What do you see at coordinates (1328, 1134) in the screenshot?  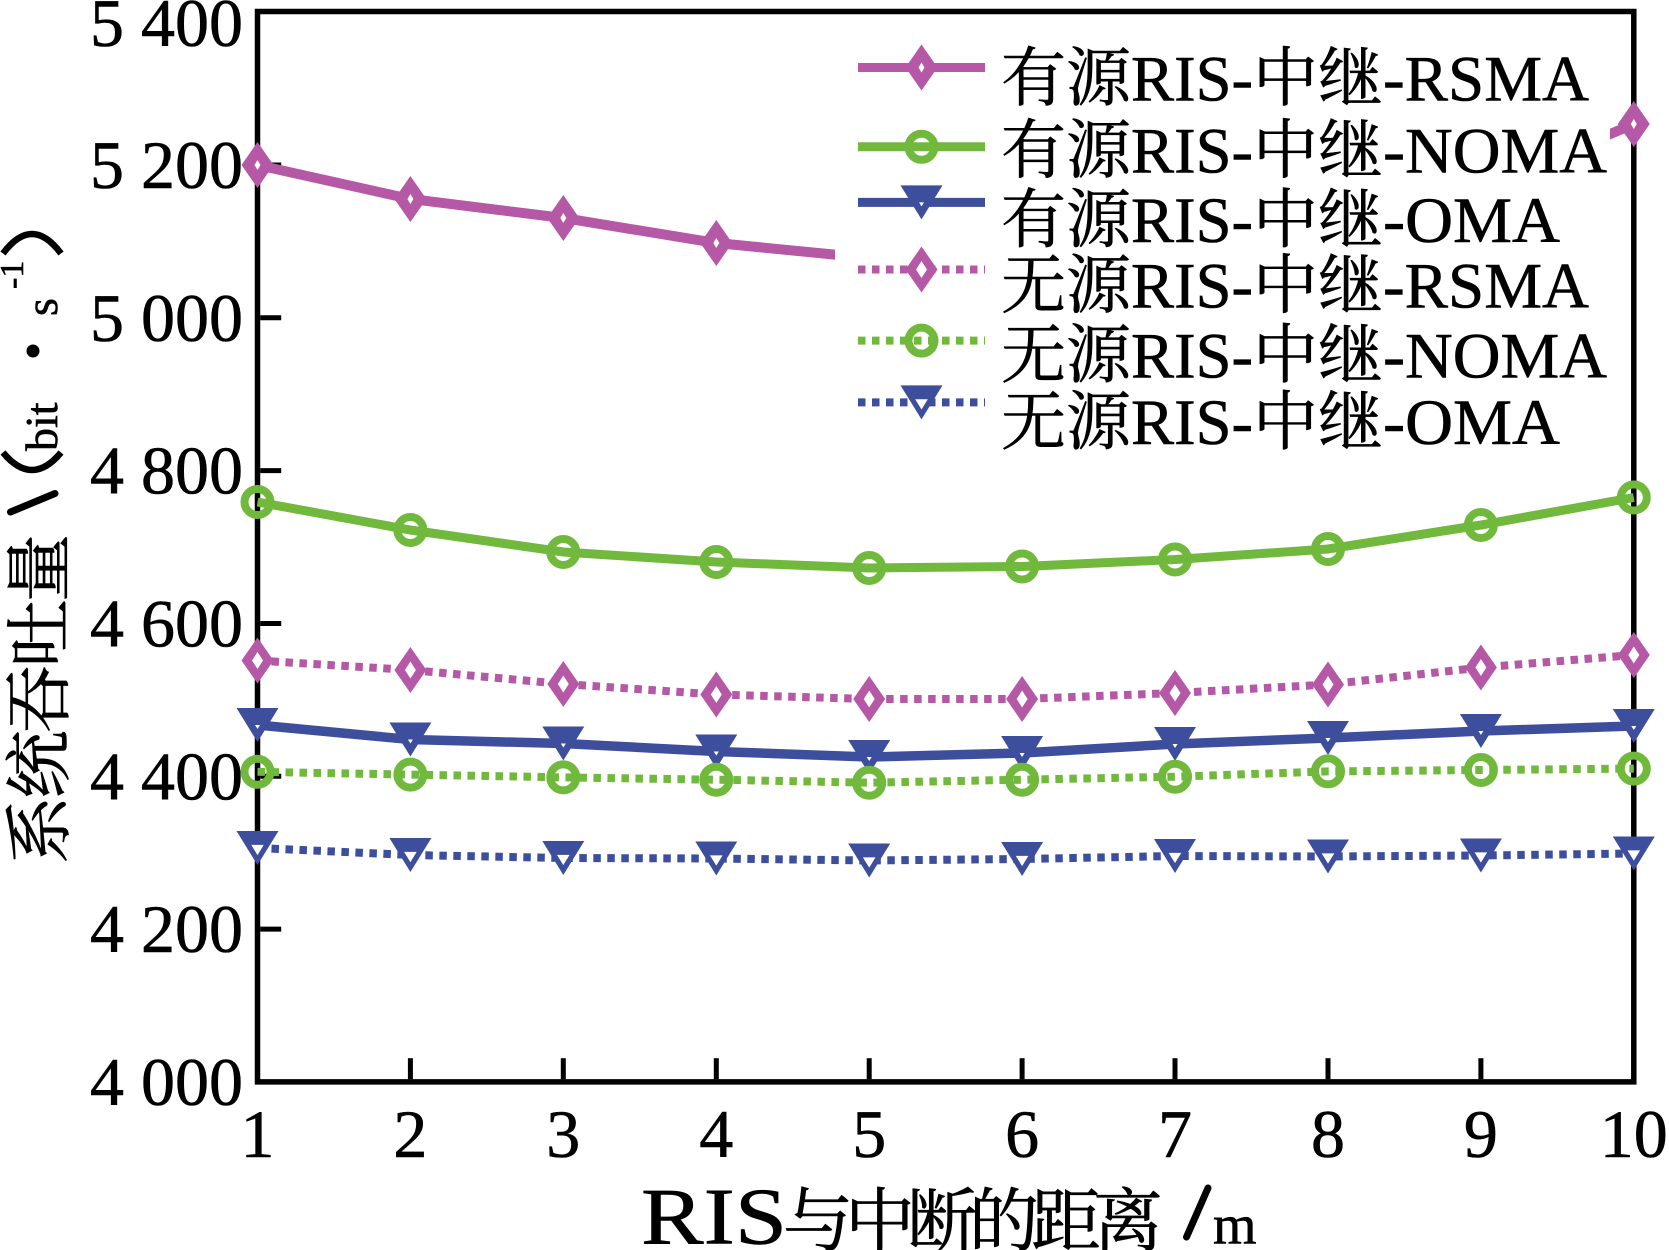 I see `svg-text: 8` at bounding box center [1328, 1134].